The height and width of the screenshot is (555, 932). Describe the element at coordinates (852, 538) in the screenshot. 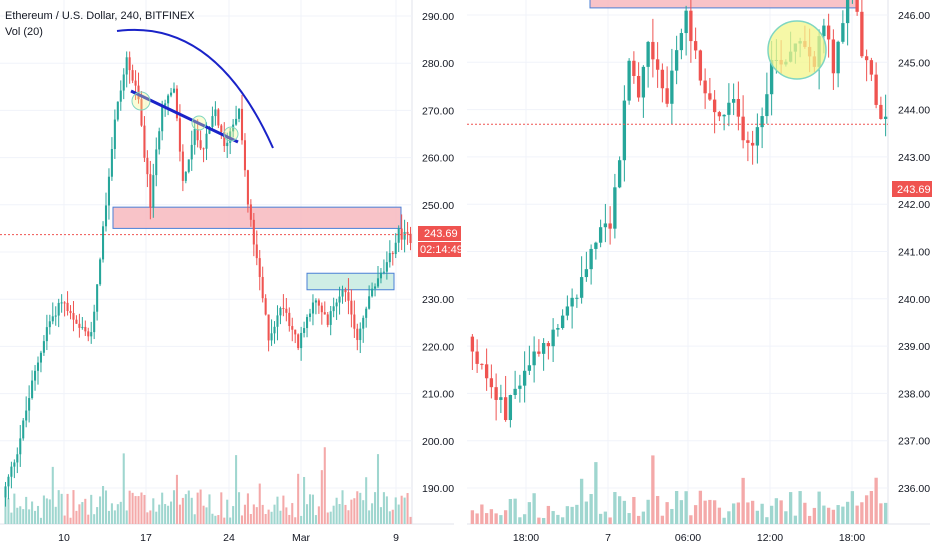

I see `time-tick-label: 18:00` at that location.